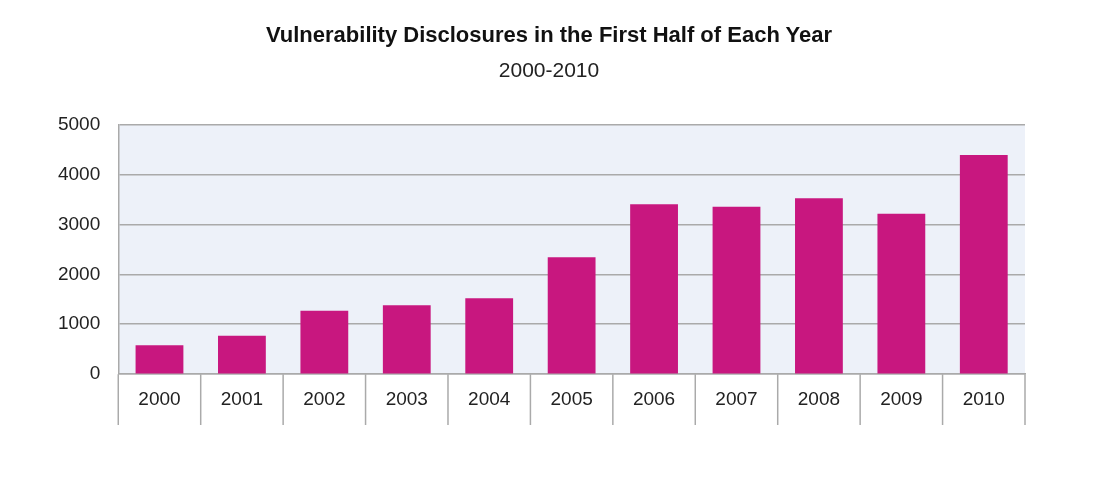 Image resolution: width=1098 pixels, height=486 pixels. I want to click on x-tick-label: 2002, so click(324, 398).